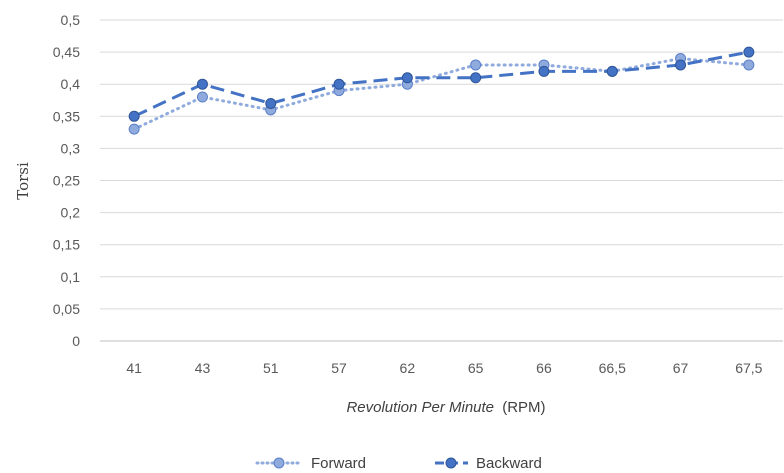  What do you see at coordinates (66, 116) in the screenshot?
I see `y-tick-label: 0,35` at bounding box center [66, 116].